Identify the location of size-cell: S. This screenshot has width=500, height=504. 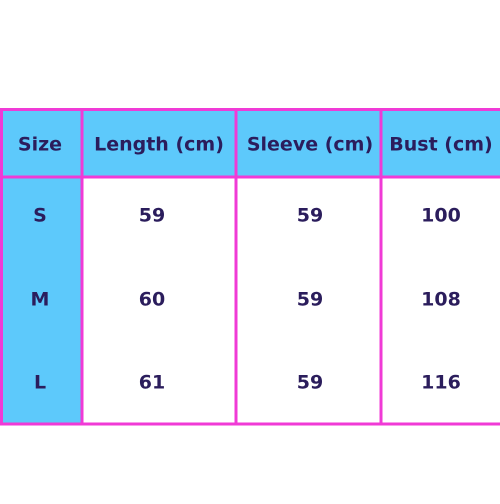
(40, 216).